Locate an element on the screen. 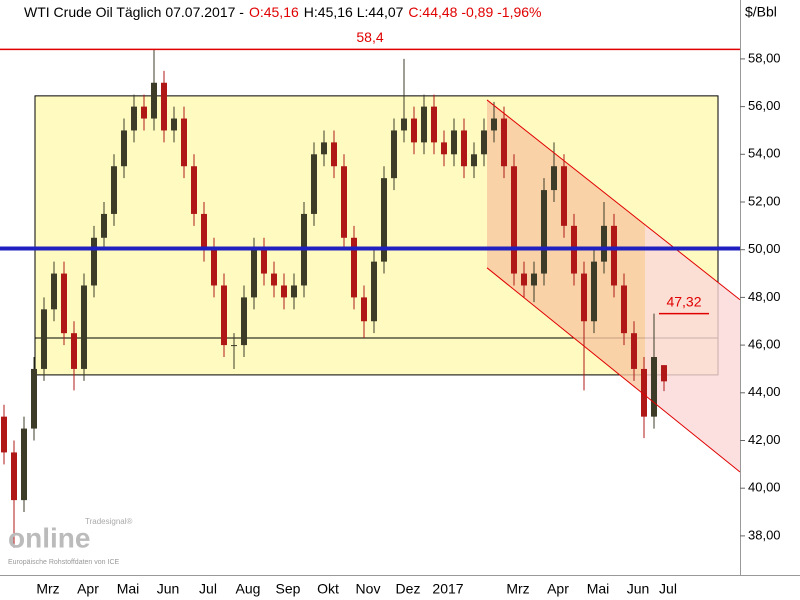 This screenshot has width=800, height=600. x-tick-label: Nov is located at coordinates (368, 589).